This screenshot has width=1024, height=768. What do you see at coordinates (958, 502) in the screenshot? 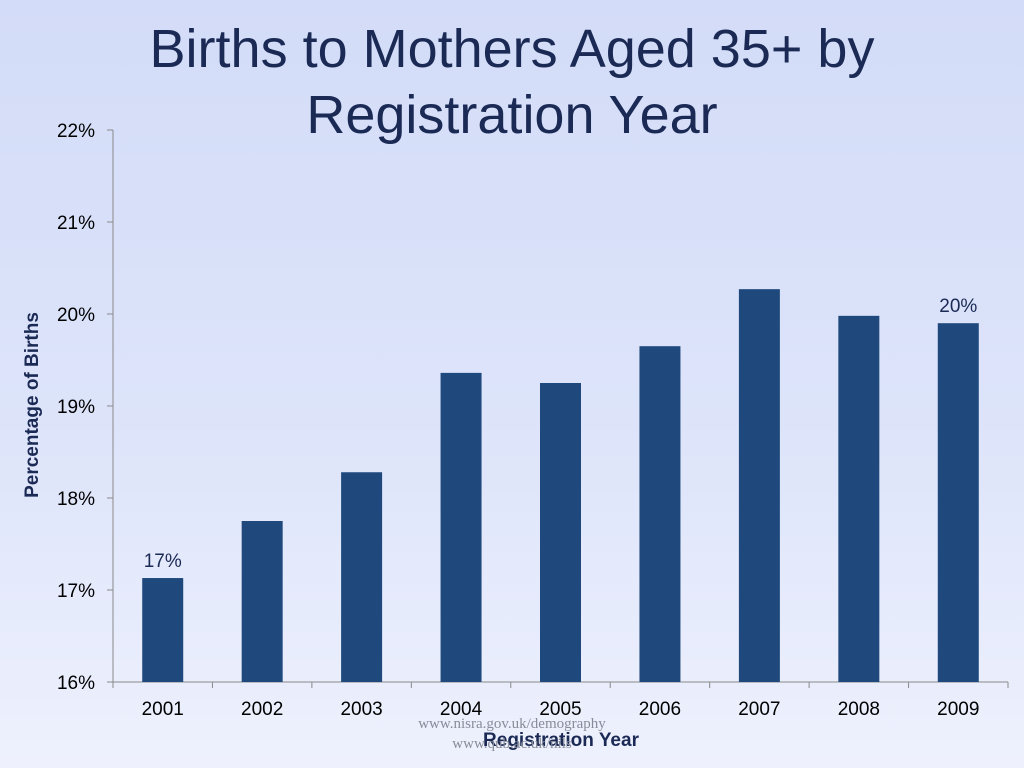
I see `bar-2009` at bounding box center [958, 502].